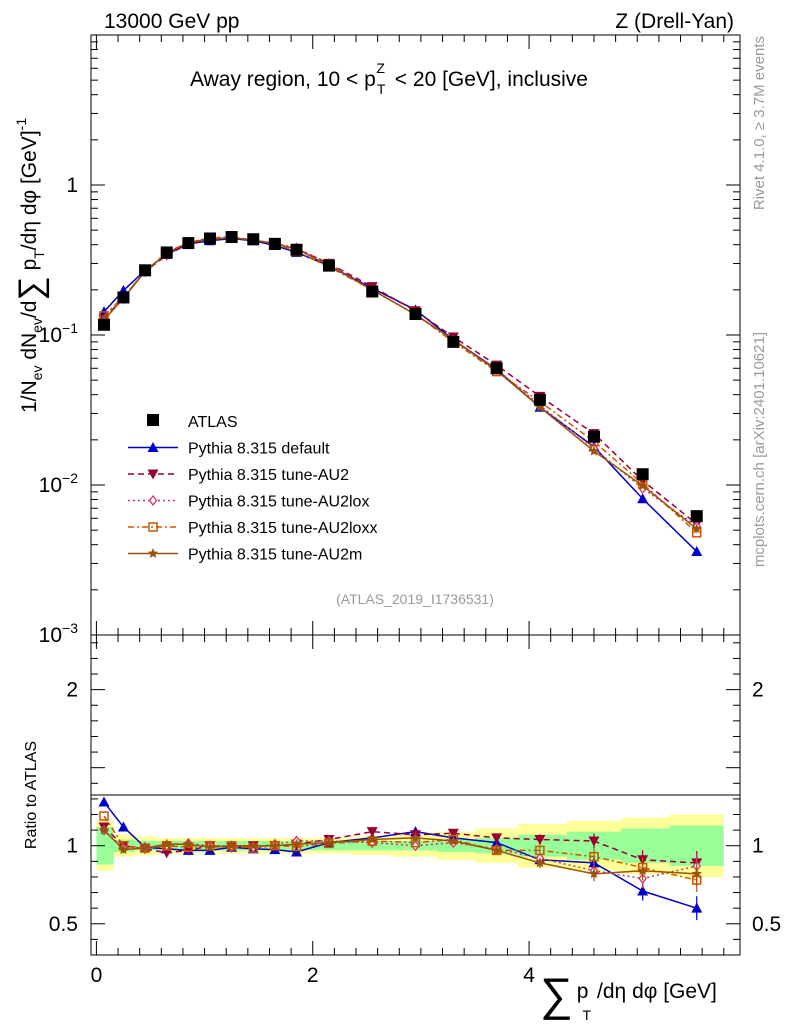 The width and height of the screenshot is (786, 1024). Describe the element at coordinates (97, 975) in the screenshot. I see `x-tick-label: 0` at that location.